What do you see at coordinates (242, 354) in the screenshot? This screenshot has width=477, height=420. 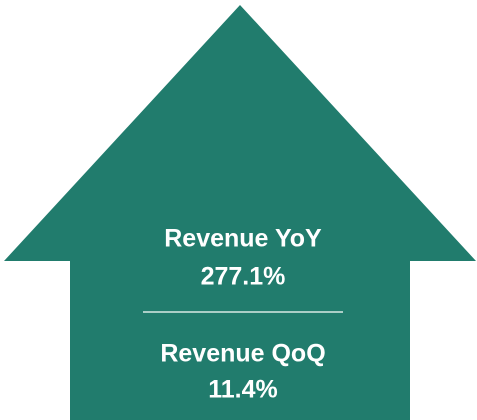 I see `metric-label: Revenue QoQ` at bounding box center [242, 354].